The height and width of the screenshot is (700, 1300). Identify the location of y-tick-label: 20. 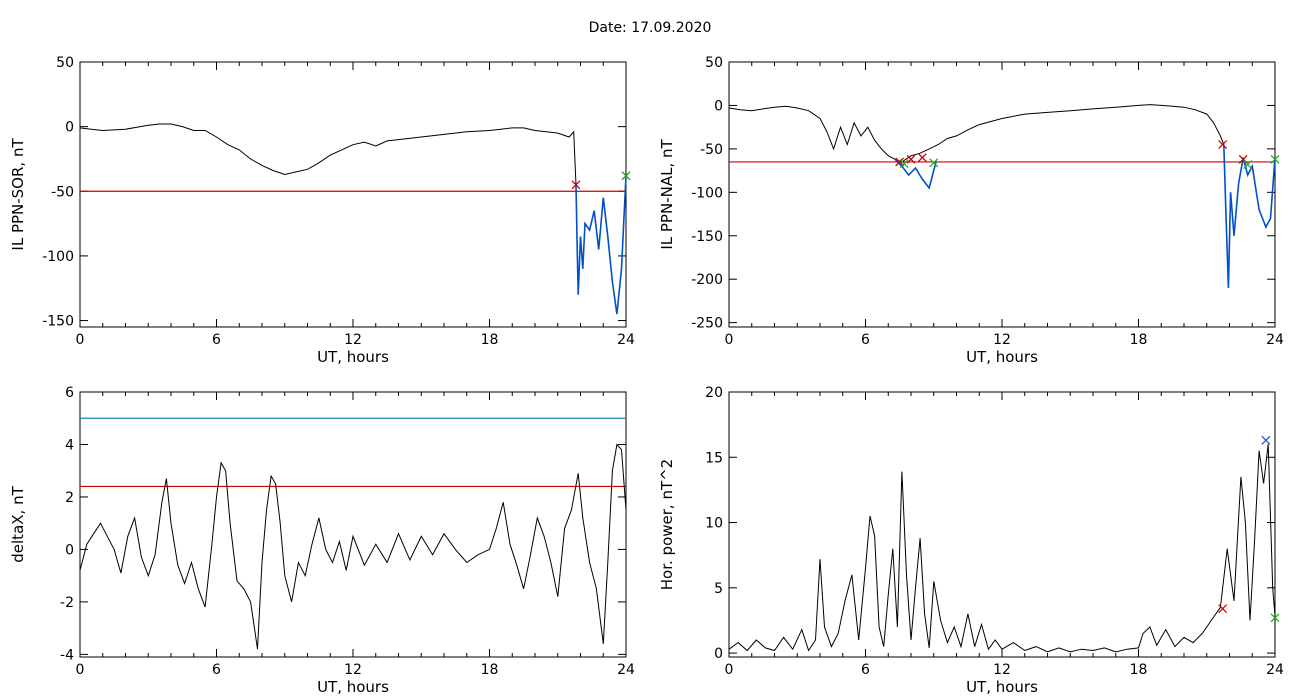
(714, 393).